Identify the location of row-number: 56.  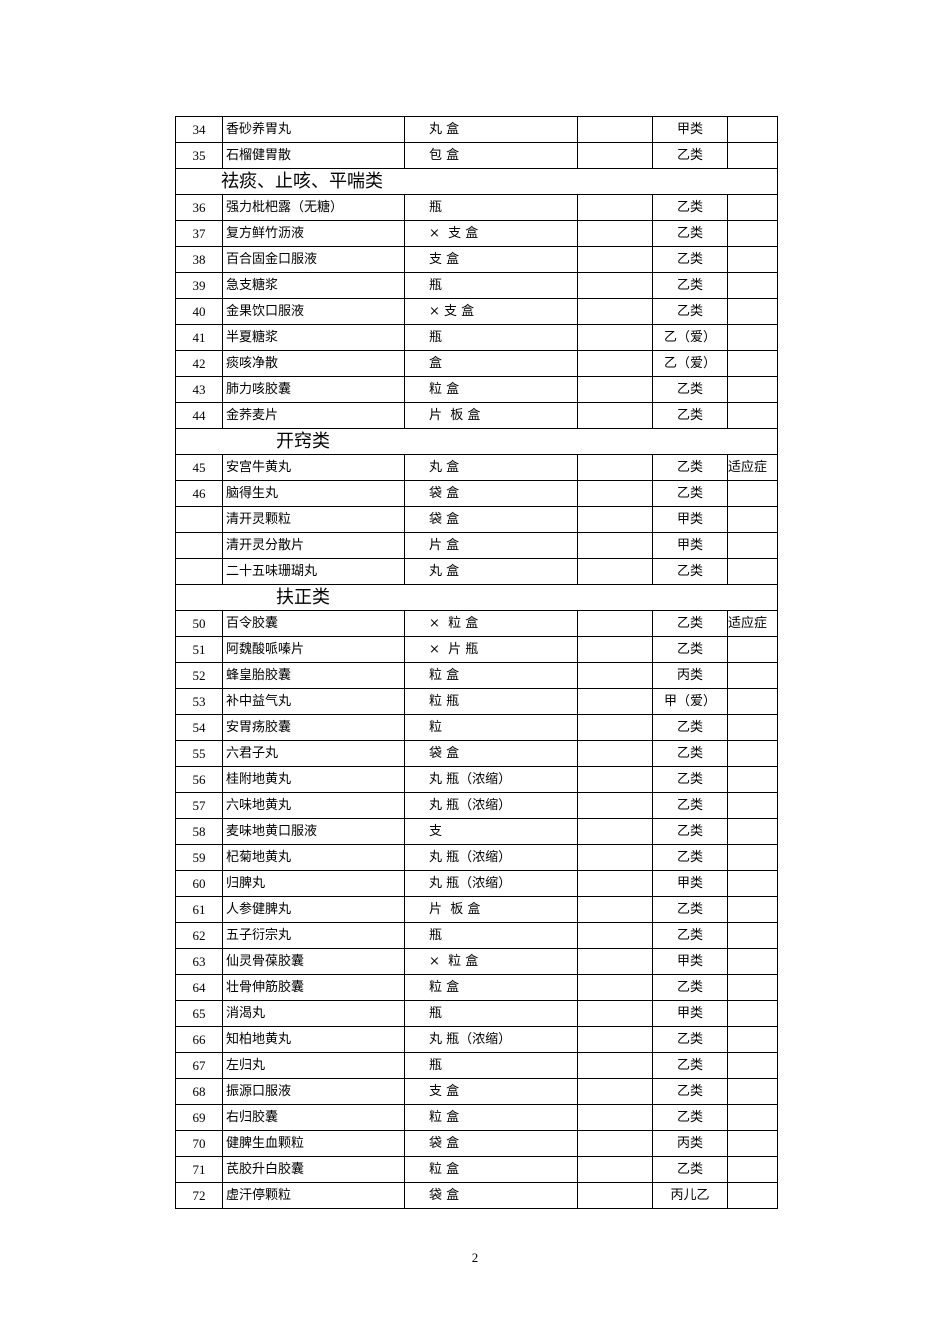
(199, 779).